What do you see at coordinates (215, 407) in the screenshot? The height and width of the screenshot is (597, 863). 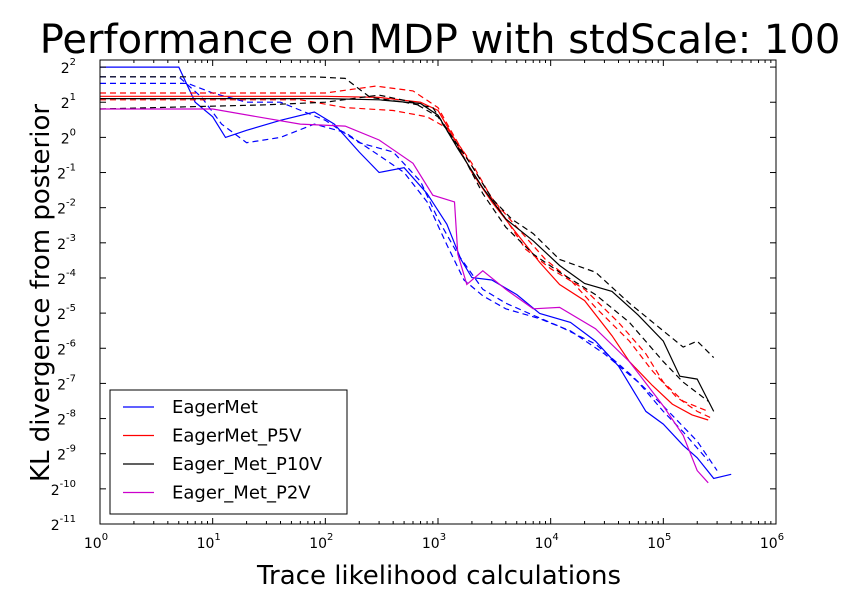 I see `legend-label: EagerMet` at bounding box center [215, 407].